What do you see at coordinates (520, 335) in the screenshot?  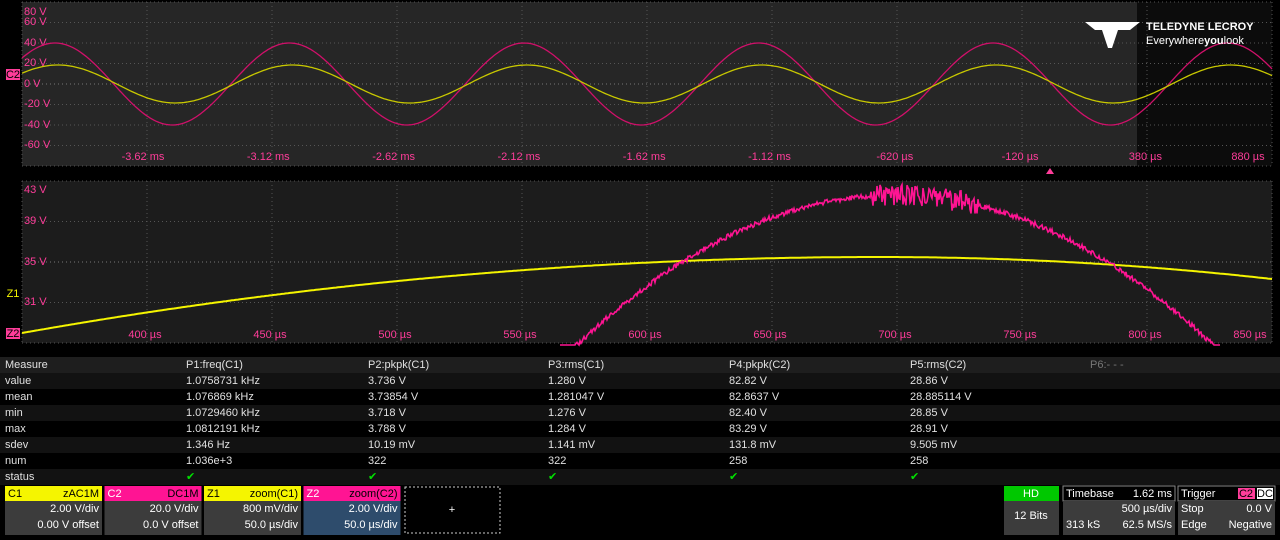 I see `x-tick-label: 550 µs` at bounding box center [520, 335].